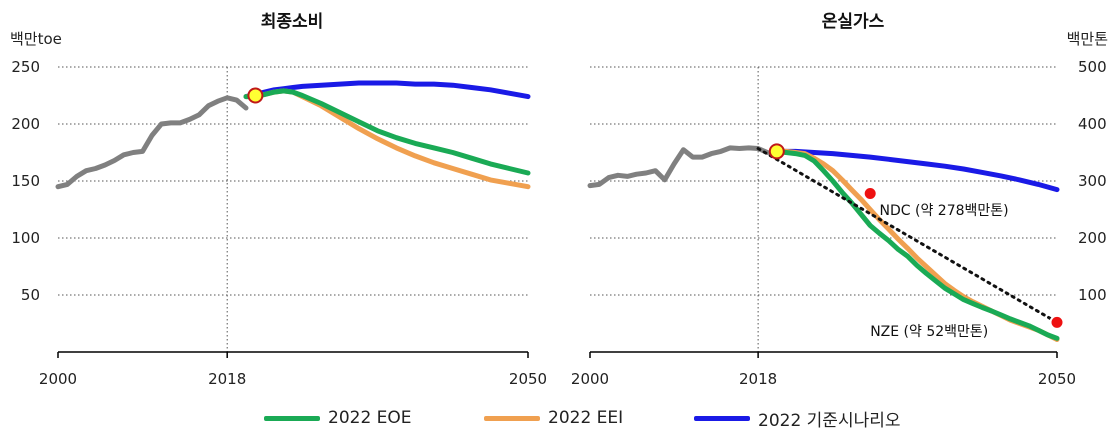  What do you see at coordinates (1087, 39) in the screenshot?
I see `y-axis-unit-1: 백만톤` at bounding box center [1087, 39].